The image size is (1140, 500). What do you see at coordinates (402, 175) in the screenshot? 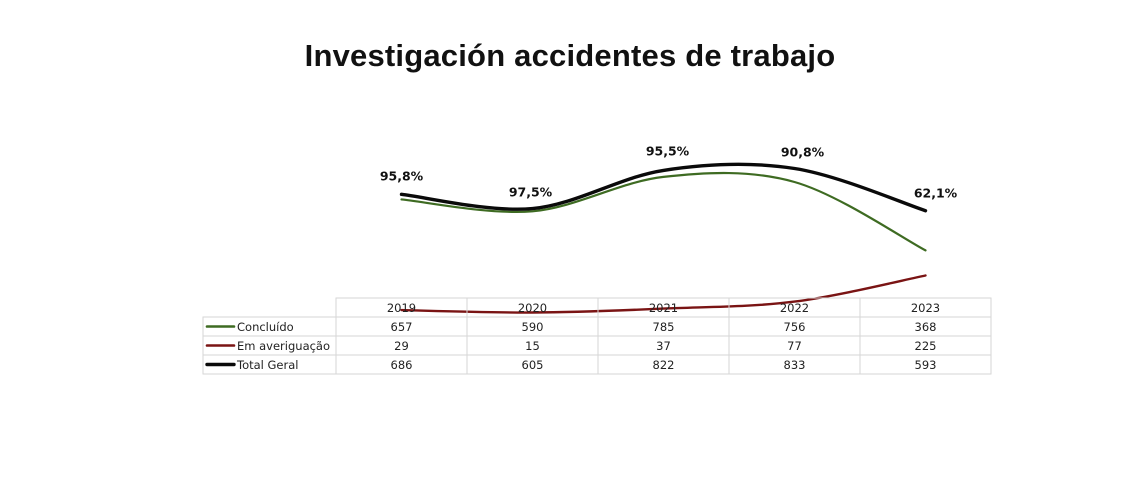
I see `annotation-label: 95,8%` at bounding box center [402, 175].